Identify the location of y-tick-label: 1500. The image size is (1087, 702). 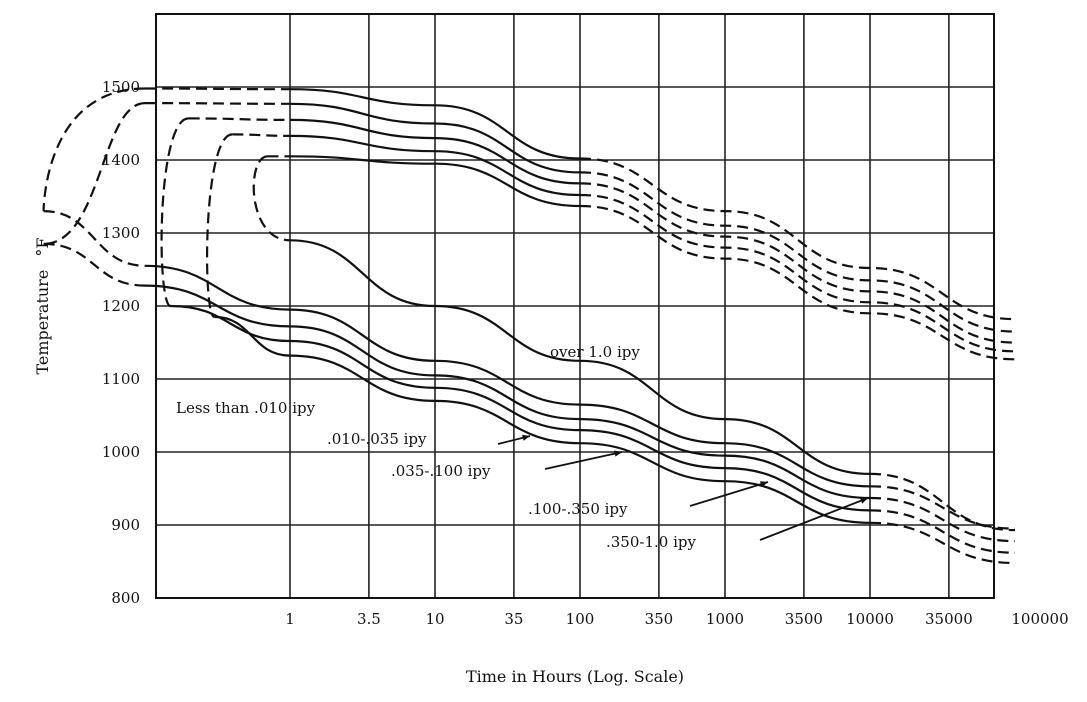
(121, 87).